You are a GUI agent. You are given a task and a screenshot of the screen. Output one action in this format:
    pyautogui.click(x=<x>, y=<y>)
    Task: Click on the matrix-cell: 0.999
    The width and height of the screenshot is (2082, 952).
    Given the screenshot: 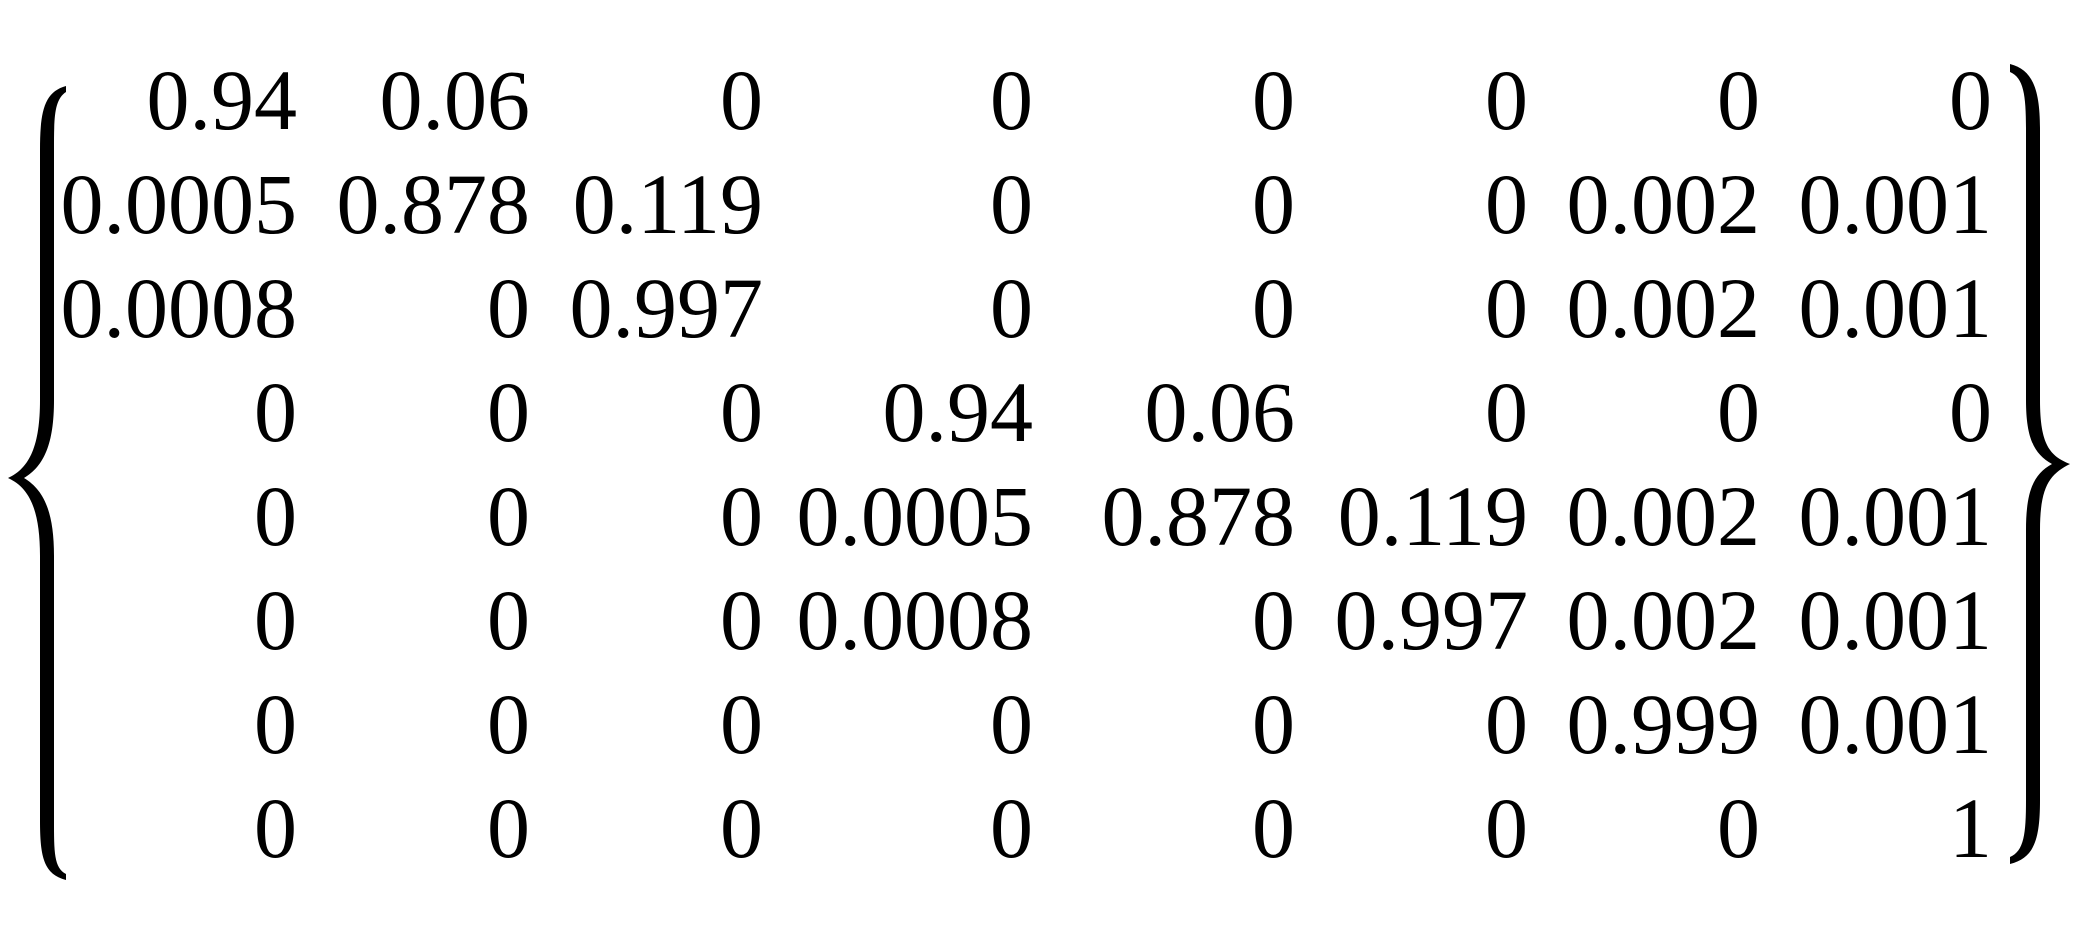 What is the action you would take?
    pyautogui.click(x=1663, y=724)
    